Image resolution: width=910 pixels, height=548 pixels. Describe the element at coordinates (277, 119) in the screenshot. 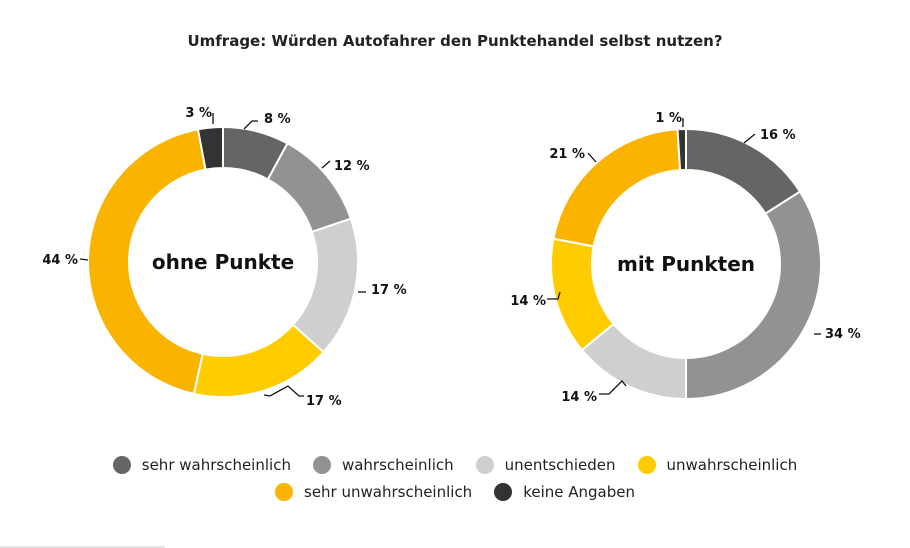

I see `slice-value-label: 8 %` at that location.